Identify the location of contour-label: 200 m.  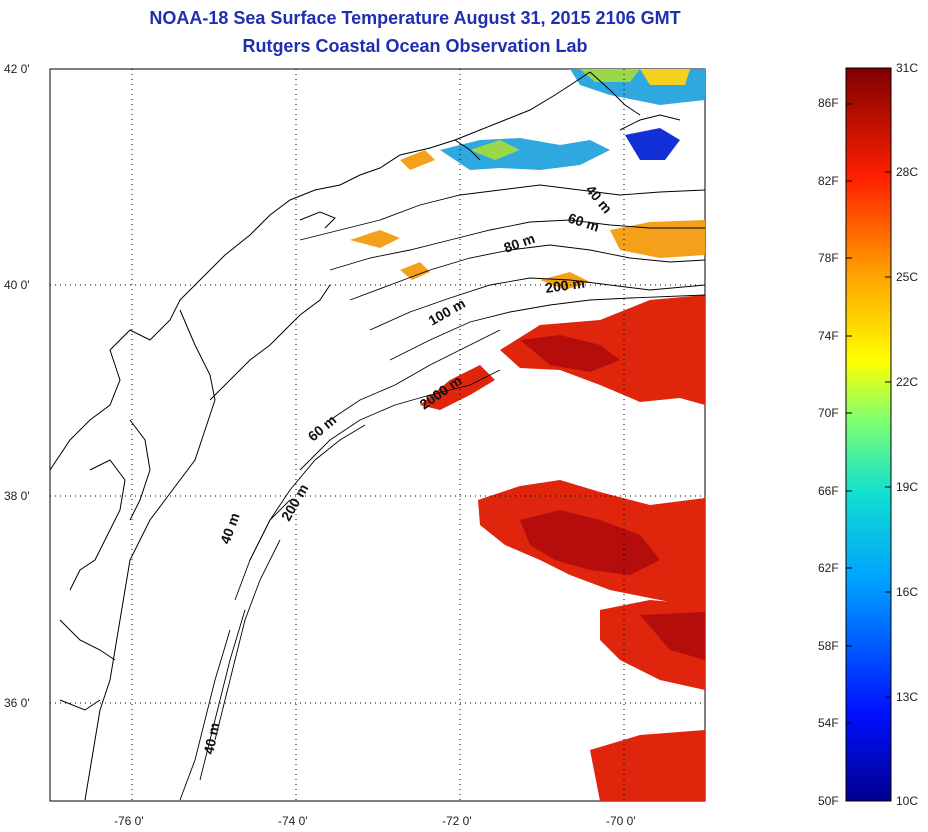
(565, 285).